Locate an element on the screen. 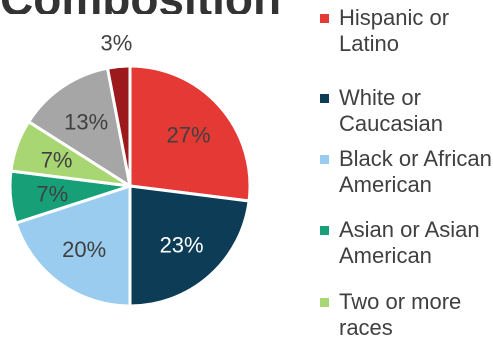 The image size is (493, 339). legend-item-black-or-african-american: Black or African American is located at coordinates (406, 172).